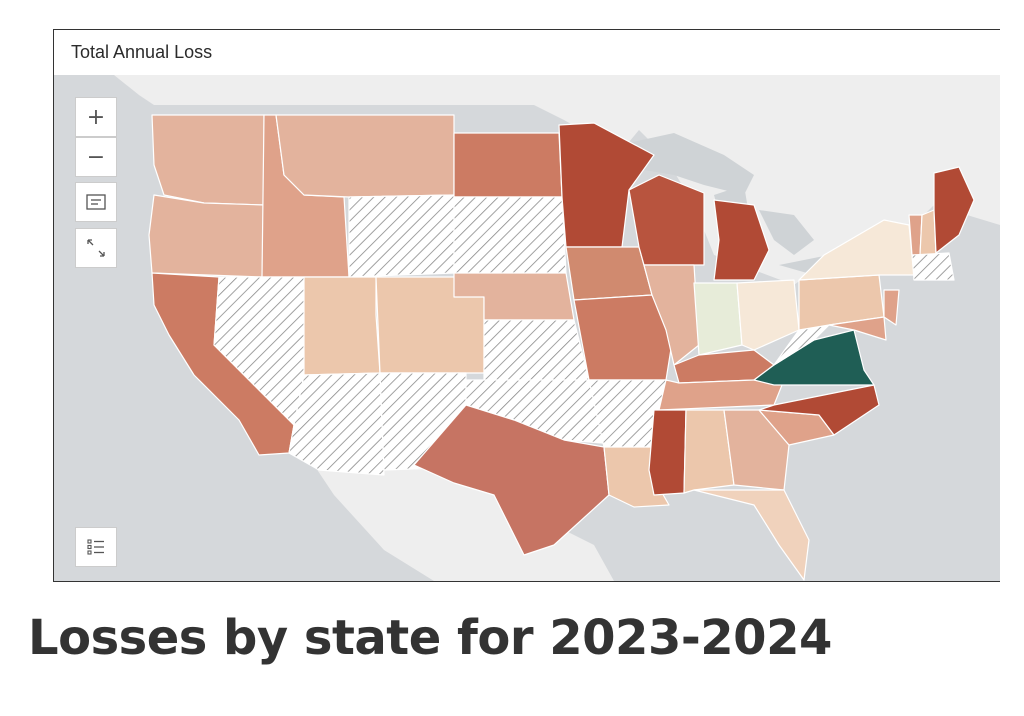 The height and width of the screenshot is (716, 1024). Describe the element at coordinates (667, 452) in the screenshot. I see `state-mississippi` at that location.